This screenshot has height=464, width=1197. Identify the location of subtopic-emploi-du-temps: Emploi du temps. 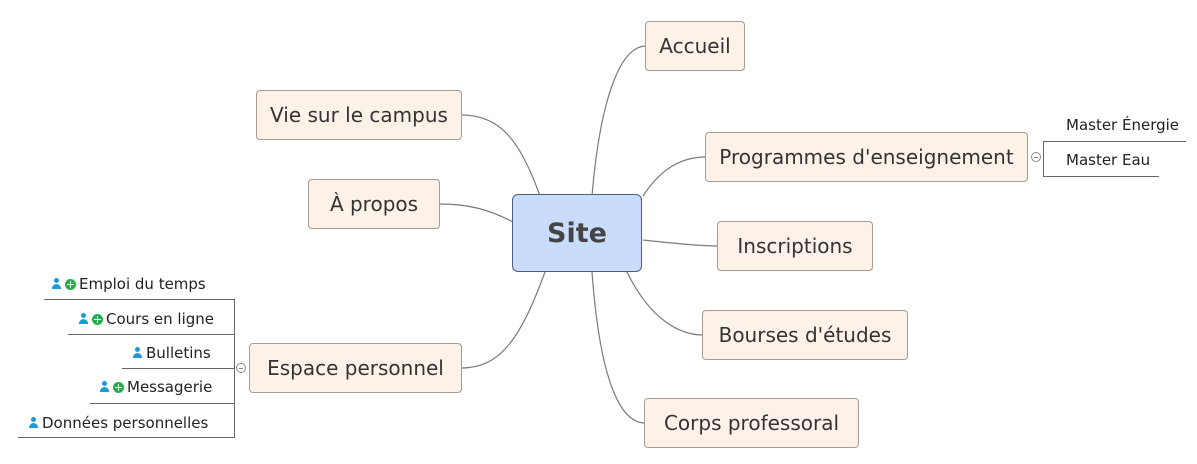
(128, 284).